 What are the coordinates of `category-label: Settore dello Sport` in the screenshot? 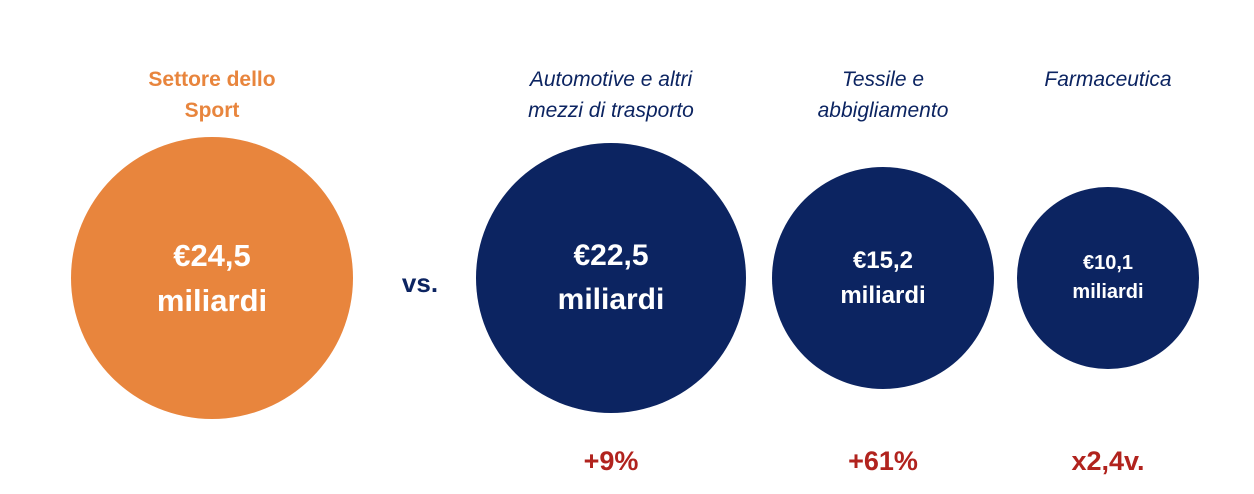 It's located at (212, 95).